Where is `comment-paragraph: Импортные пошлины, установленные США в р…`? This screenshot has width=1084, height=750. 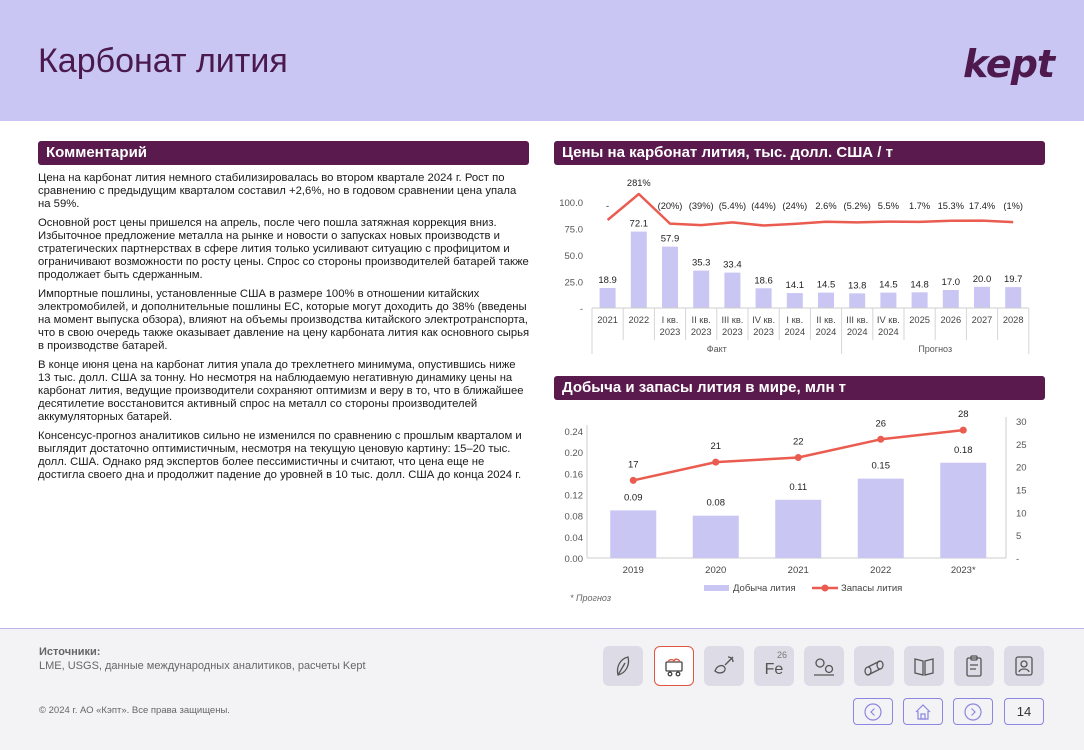
comment-paragraph: Импортные пошлины, установленные США в р… is located at coordinates (284, 320).